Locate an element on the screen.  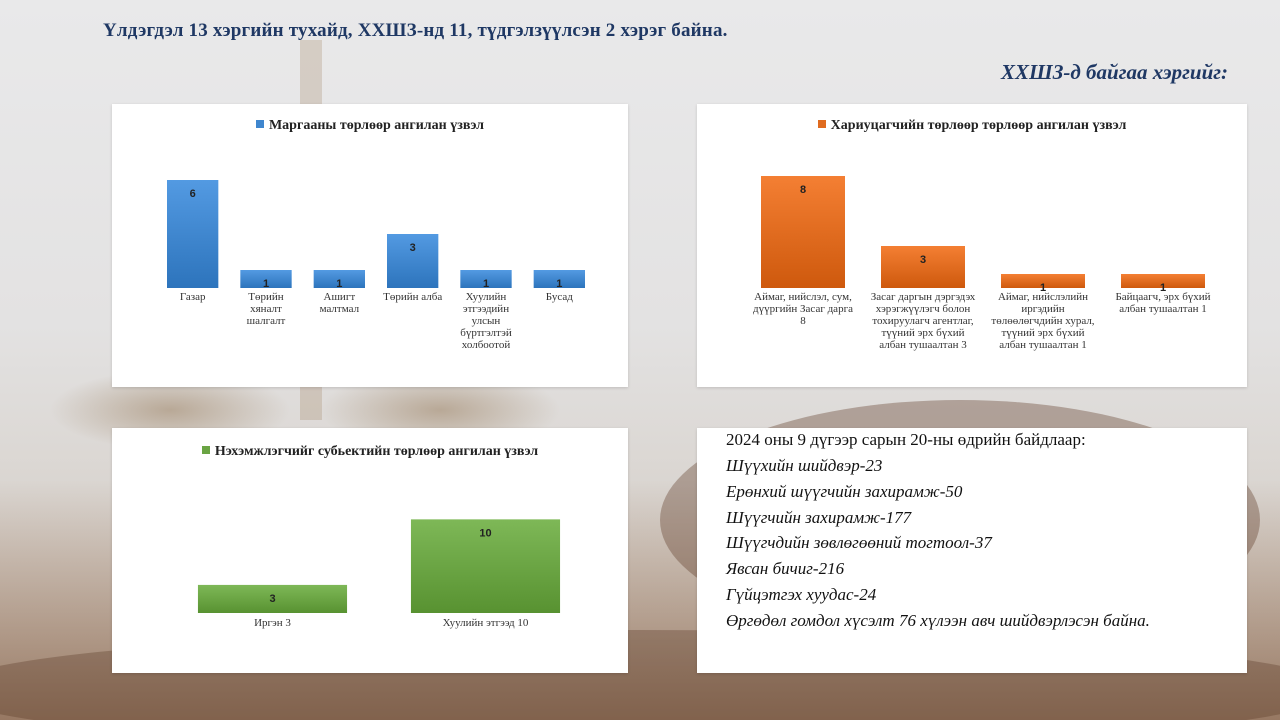
category-label: тохируулагч агентлаг, is located at coordinates (923, 321).